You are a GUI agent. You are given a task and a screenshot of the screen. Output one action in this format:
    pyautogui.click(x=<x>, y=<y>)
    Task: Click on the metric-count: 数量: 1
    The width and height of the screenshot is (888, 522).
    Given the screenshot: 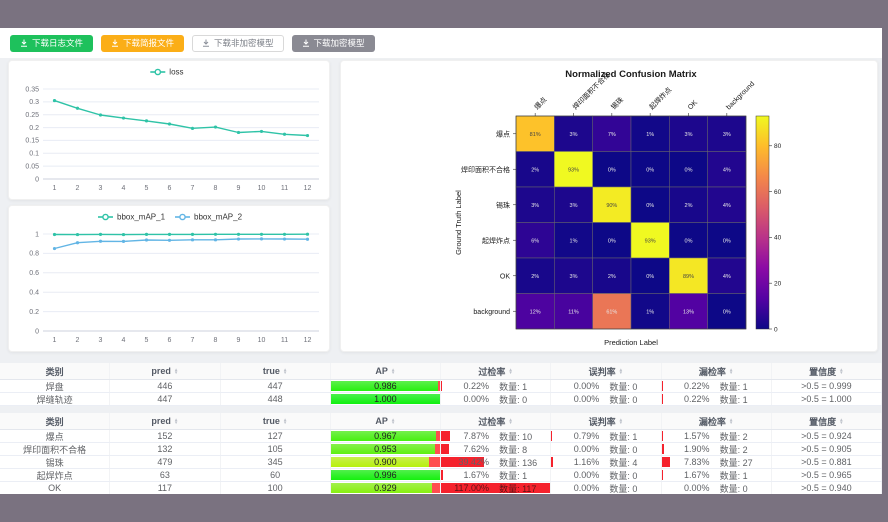 What is the action you would take?
    pyautogui.click(x=513, y=386)
    